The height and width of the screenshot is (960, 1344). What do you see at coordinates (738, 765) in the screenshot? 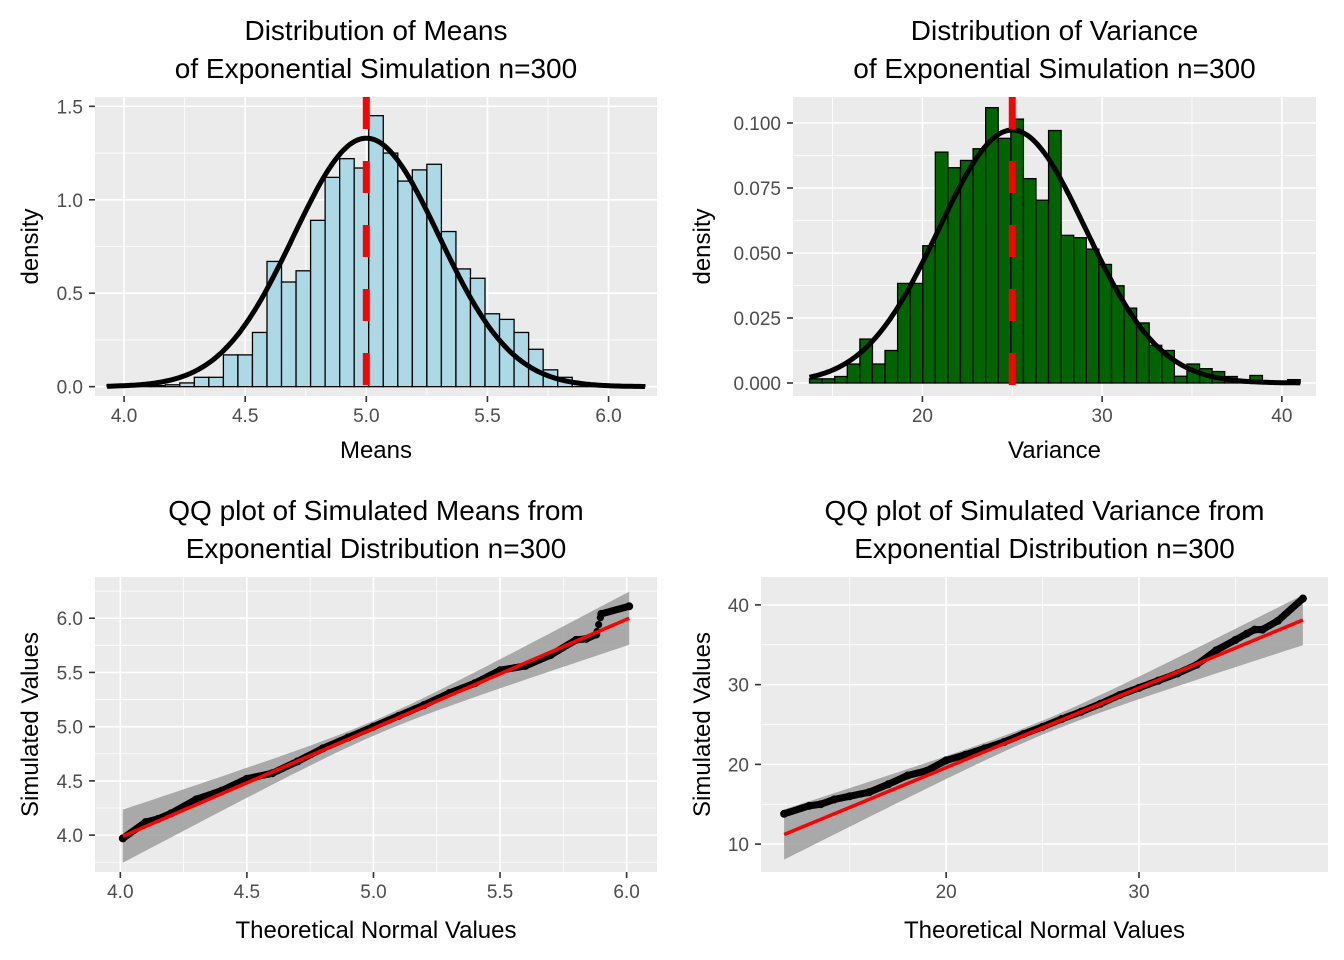
I see `y-tick-label: 20` at bounding box center [738, 765].